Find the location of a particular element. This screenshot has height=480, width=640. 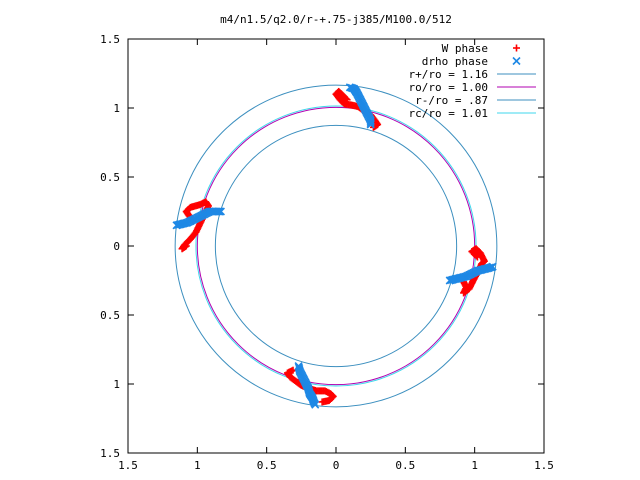

chart-title: m4/n1.5/q2.0/r-+.75-j385/M100.0/512 is located at coordinates (336, 19).